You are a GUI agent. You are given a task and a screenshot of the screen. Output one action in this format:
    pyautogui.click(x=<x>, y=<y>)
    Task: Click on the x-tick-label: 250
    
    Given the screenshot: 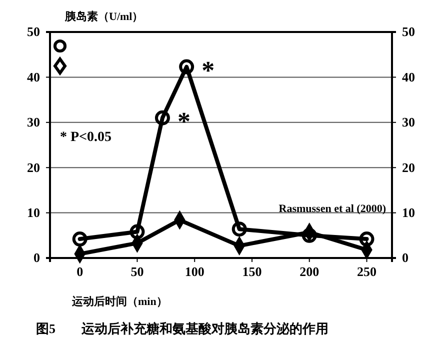 What is the action you would take?
    pyautogui.click(x=366, y=272)
    